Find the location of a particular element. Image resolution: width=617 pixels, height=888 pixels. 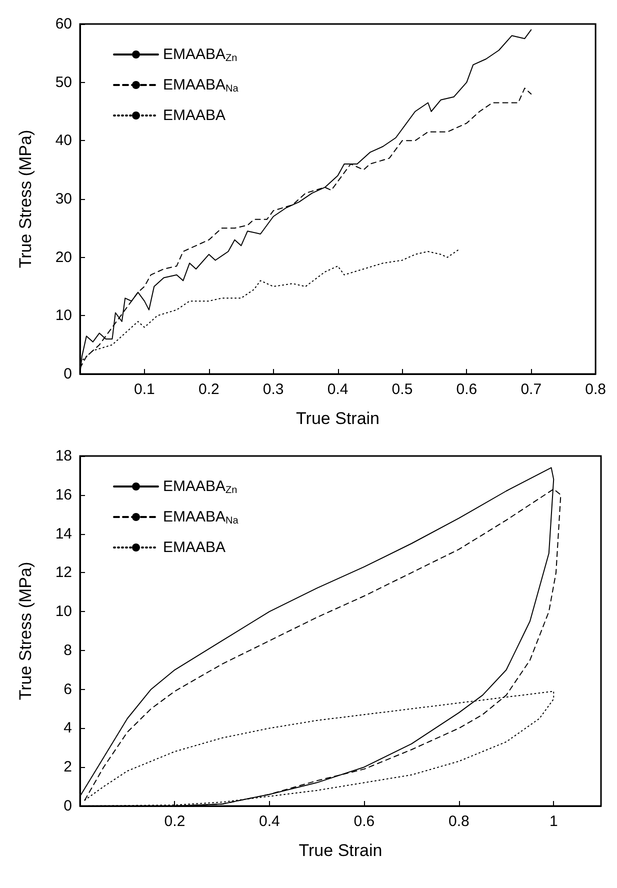

y-tick-label: 2 is located at coordinates (68, 767).